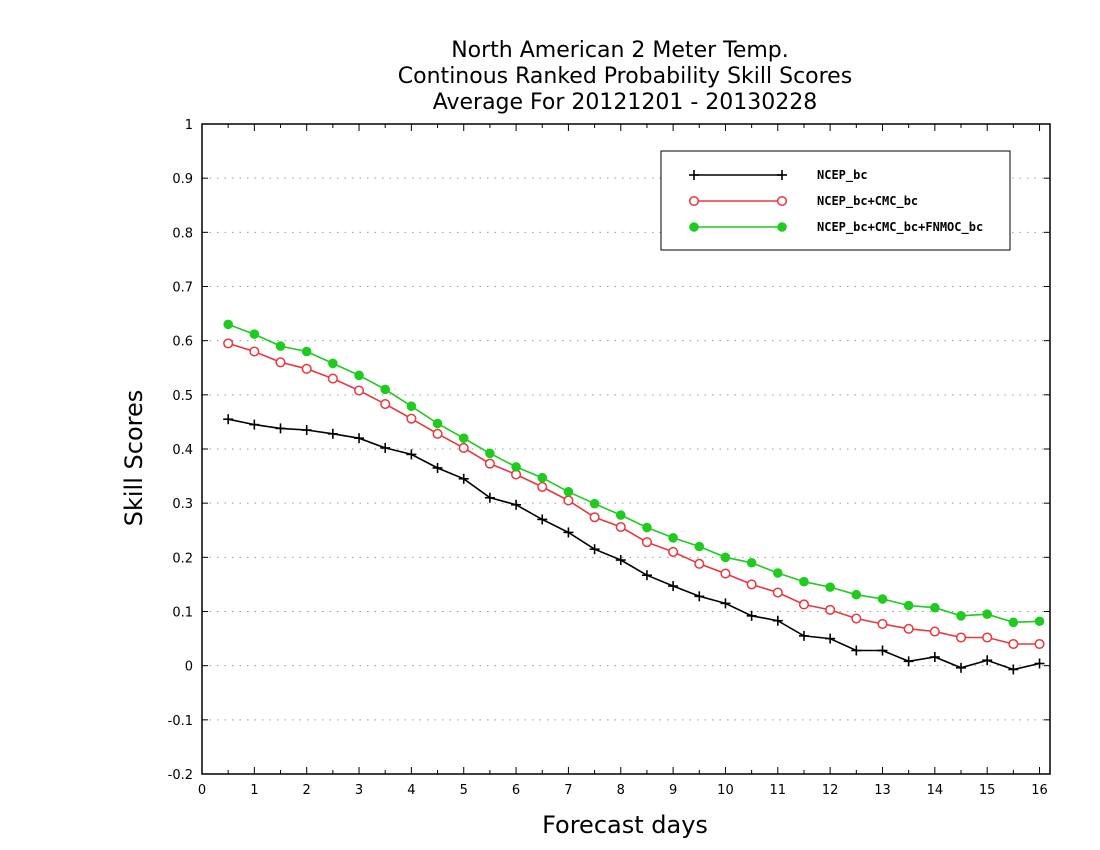 This screenshot has width=1100, height=850. Describe the element at coordinates (568, 790) in the screenshot. I see `x-tick-label: 7` at that location.